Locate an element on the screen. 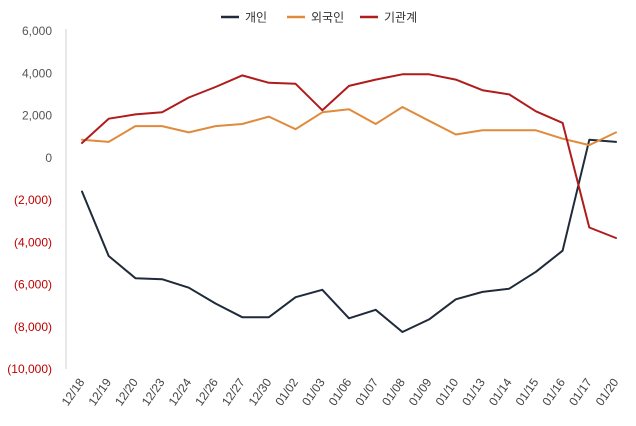  x-tick-label: 01/17 is located at coordinates (580, 391).